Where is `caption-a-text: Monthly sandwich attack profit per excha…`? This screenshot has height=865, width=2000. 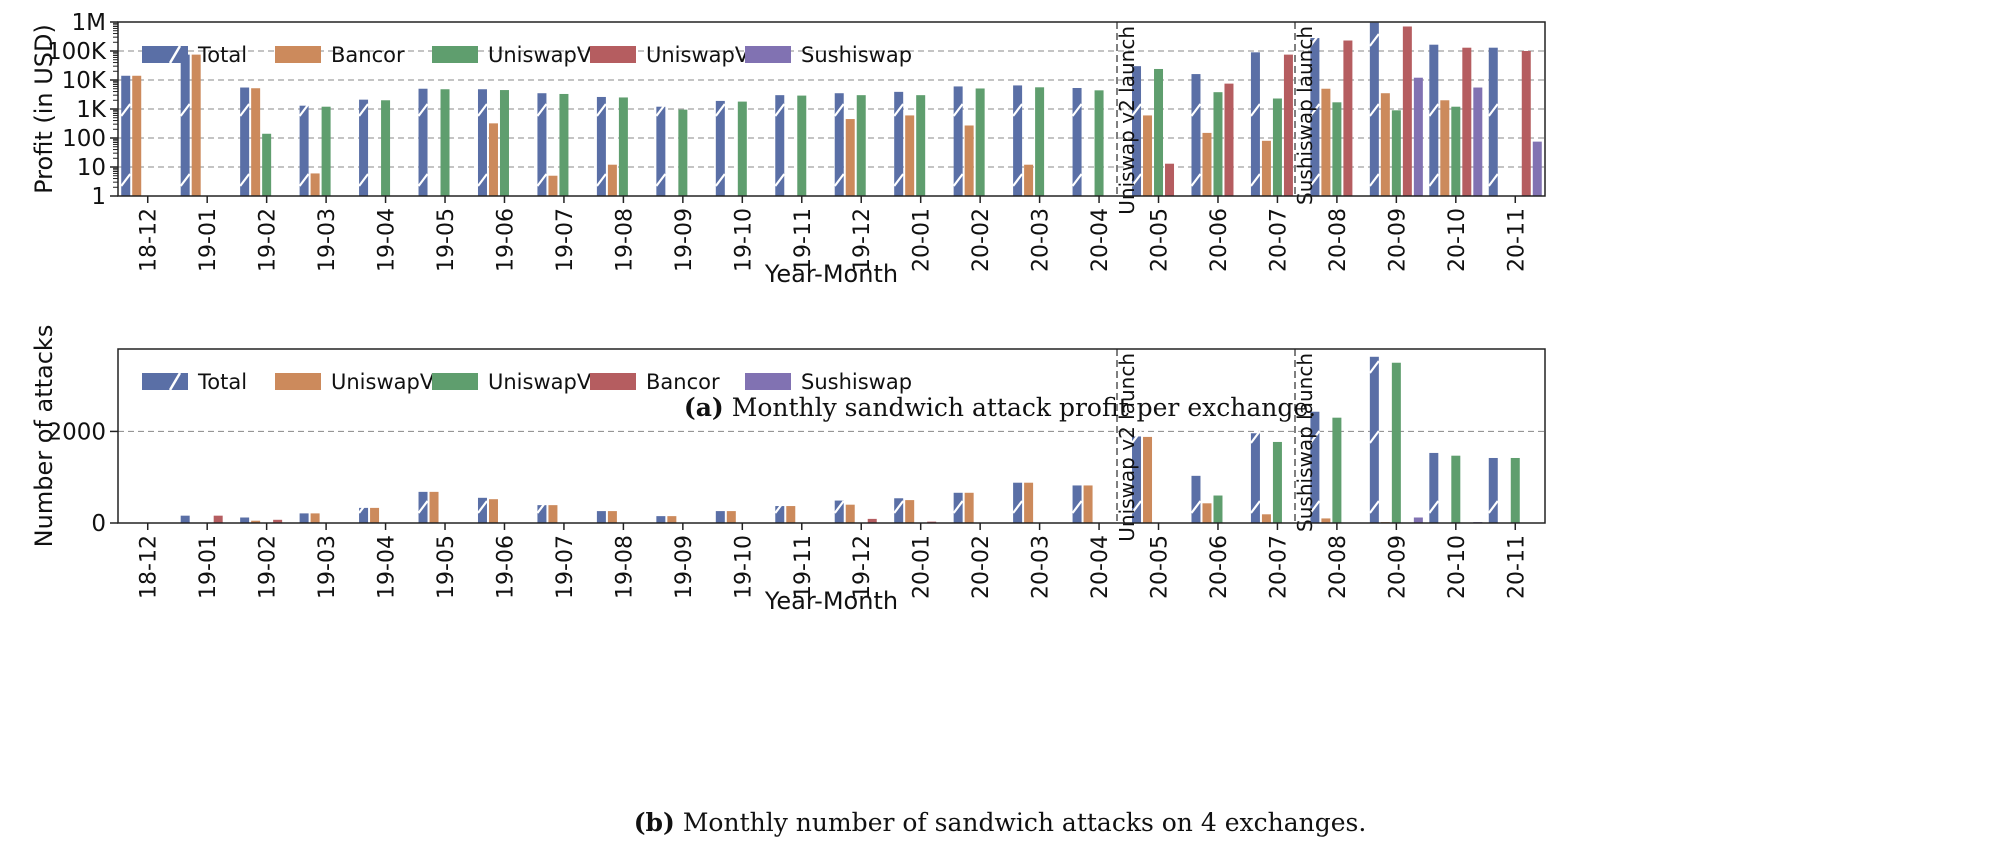
caption-a-text: Monthly sandwich attack profit per excha… is located at coordinates (1024, 407).